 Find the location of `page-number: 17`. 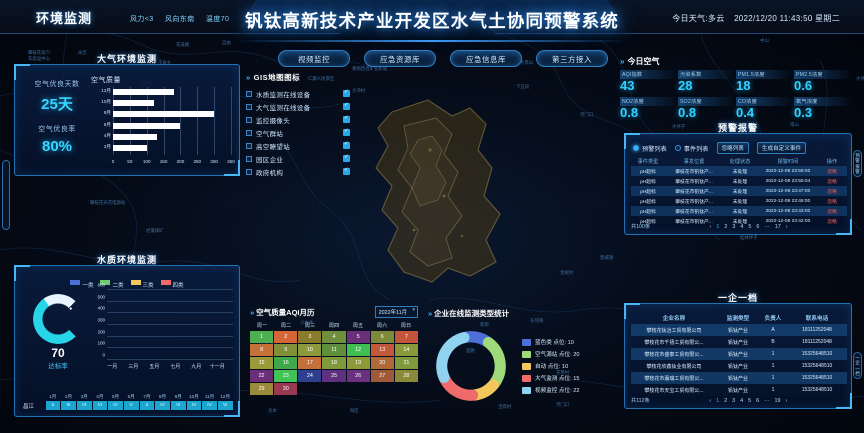

page-number: 17 is located at coordinates (777, 226).